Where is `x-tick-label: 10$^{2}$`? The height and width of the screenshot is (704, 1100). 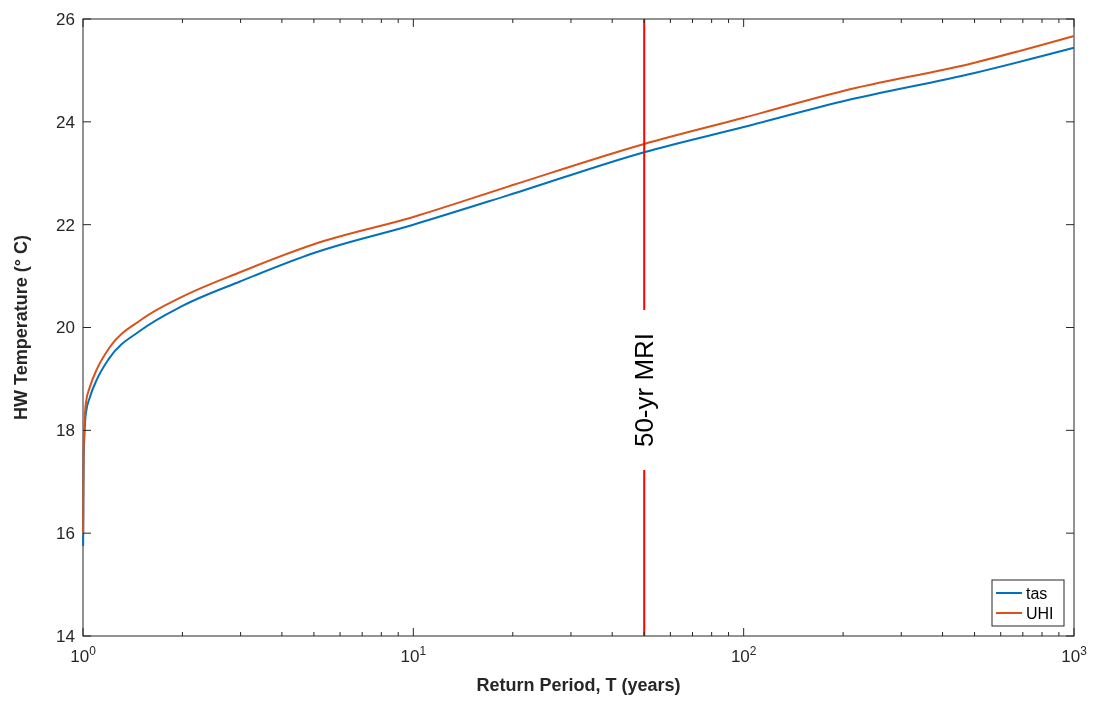 x-tick-label: 10$^{2}$ is located at coordinates (743, 655).